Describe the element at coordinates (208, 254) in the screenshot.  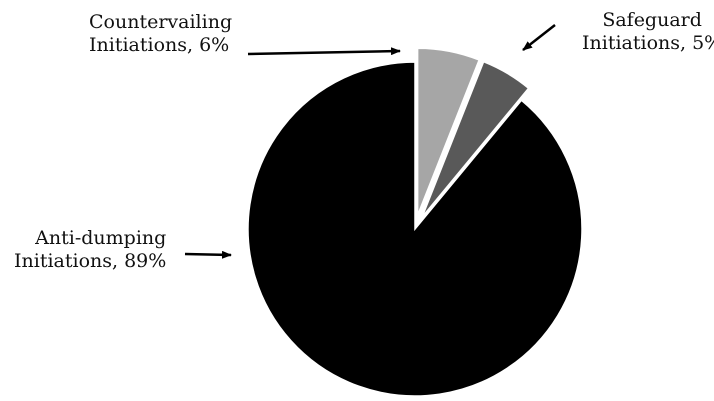
I see `arrow-anti-dumping` at that location.